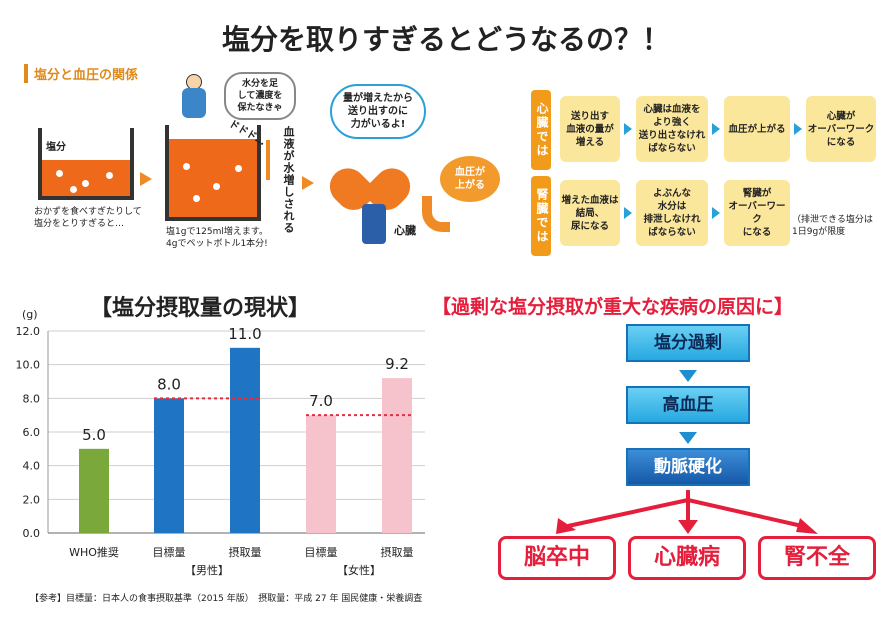 The image size is (892, 620). I want to click on speech-bubble-heart: 量が増えたから 送り出すのに 力がいるよ!, so click(378, 111).